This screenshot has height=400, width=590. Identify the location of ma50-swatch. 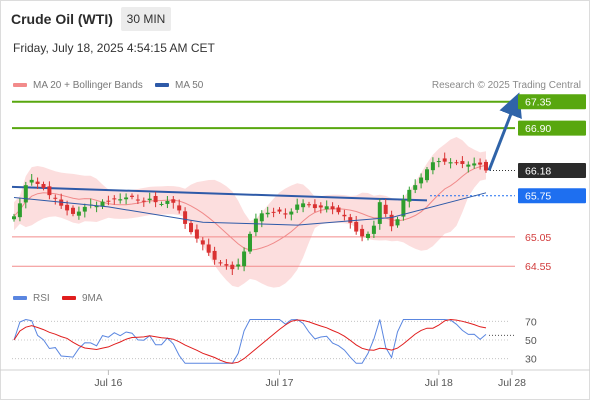
(162, 85).